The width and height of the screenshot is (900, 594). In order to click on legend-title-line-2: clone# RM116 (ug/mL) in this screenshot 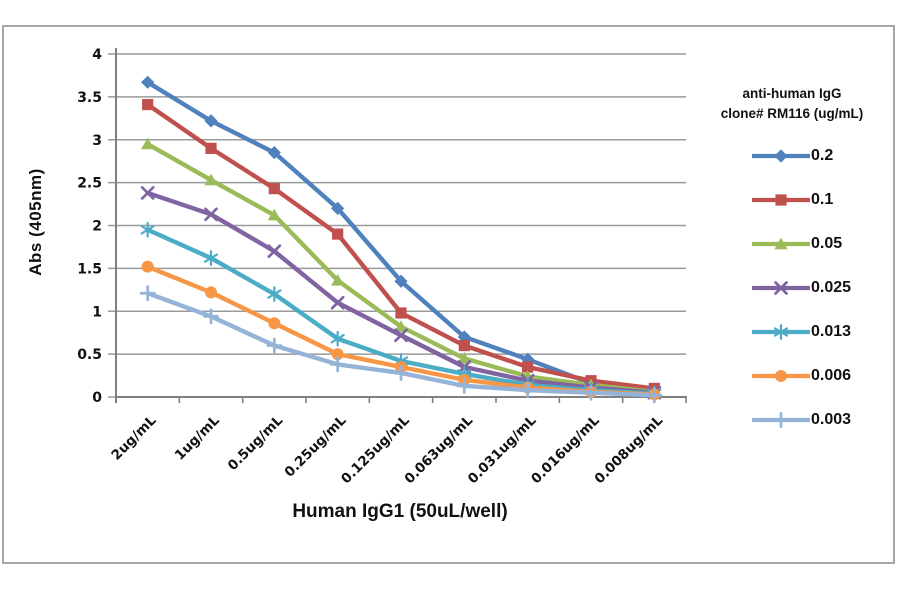, I will do `click(792, 113)`.